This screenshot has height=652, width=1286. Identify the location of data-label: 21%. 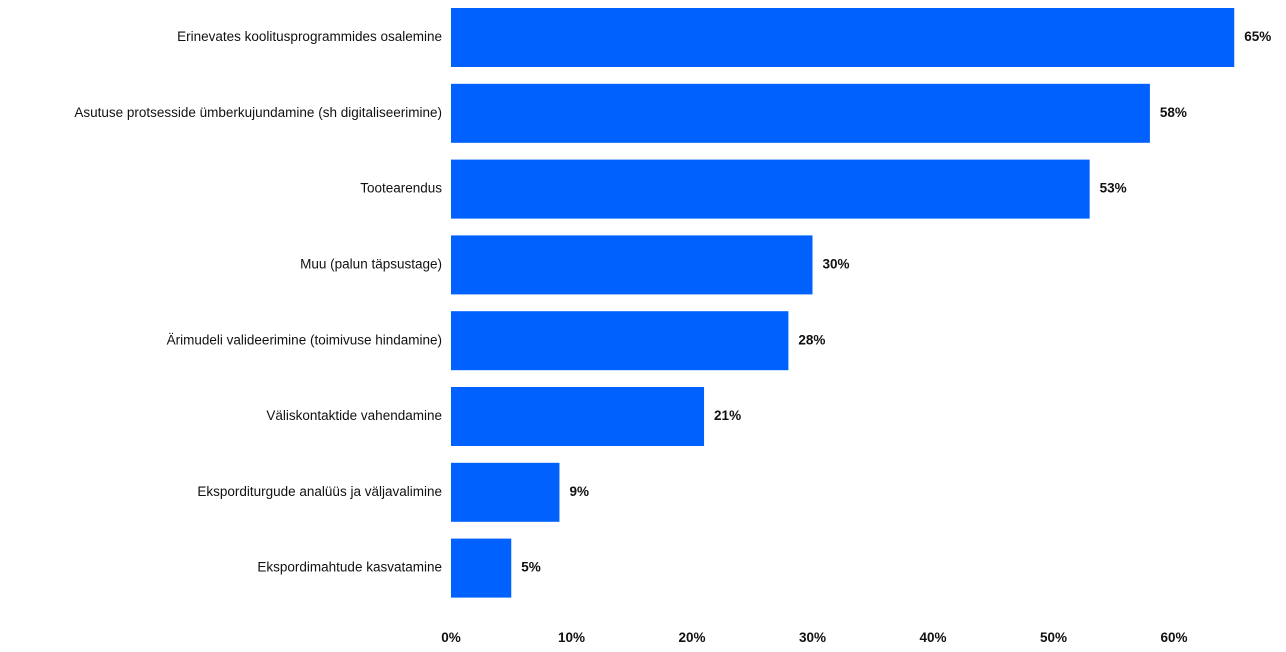
(727, 415).